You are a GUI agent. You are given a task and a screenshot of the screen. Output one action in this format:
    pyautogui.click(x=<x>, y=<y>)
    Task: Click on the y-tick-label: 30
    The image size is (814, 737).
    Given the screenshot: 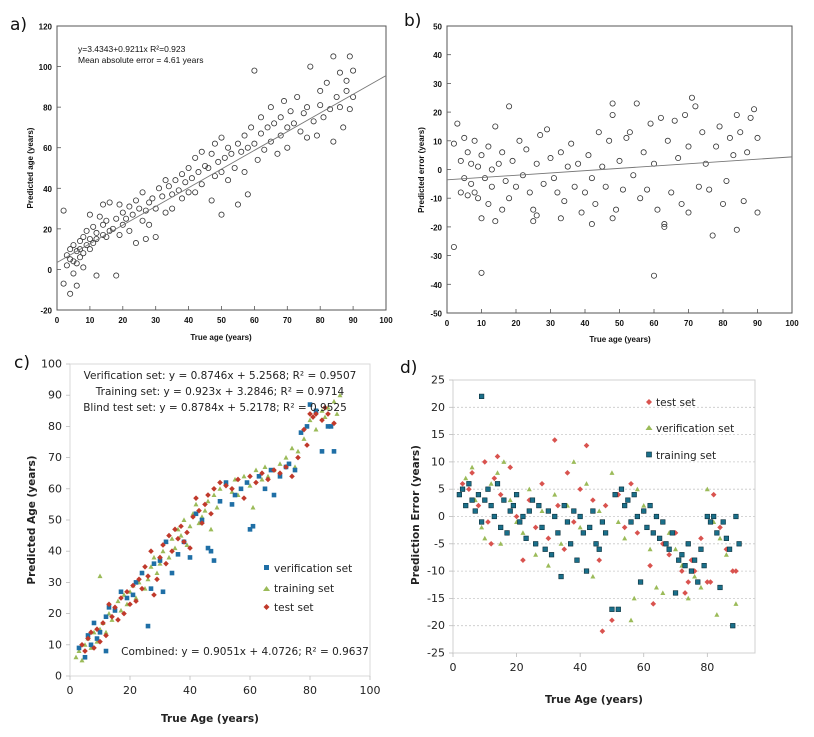 What is the action you would take?
    pyautogui.click(x=55, y=582)
    